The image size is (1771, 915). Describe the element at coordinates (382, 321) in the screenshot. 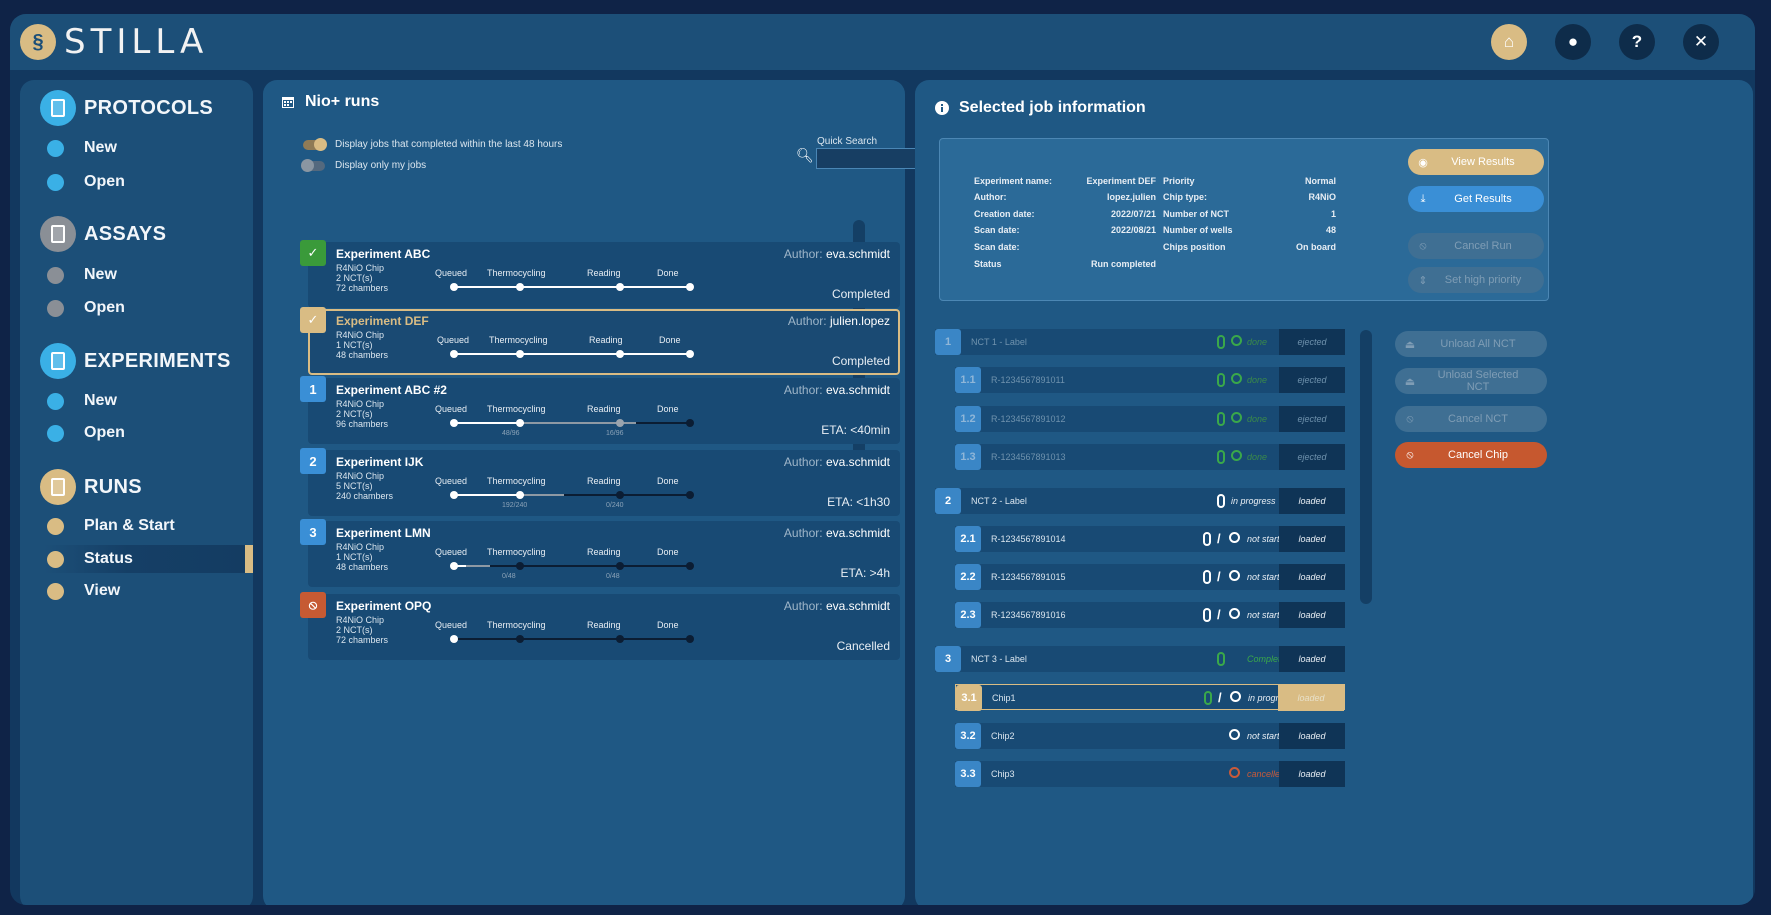

I see `job-name: Experiment DEF` at that location.